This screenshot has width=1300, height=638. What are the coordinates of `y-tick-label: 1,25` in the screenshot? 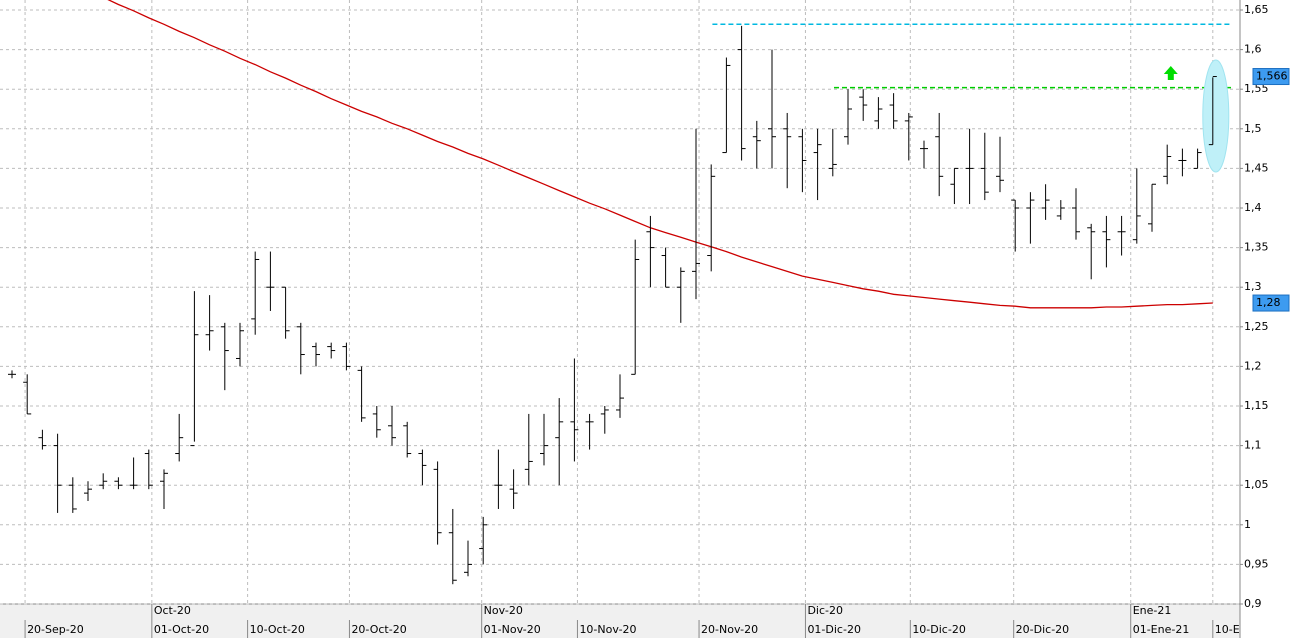 It's located at (1256, 326).